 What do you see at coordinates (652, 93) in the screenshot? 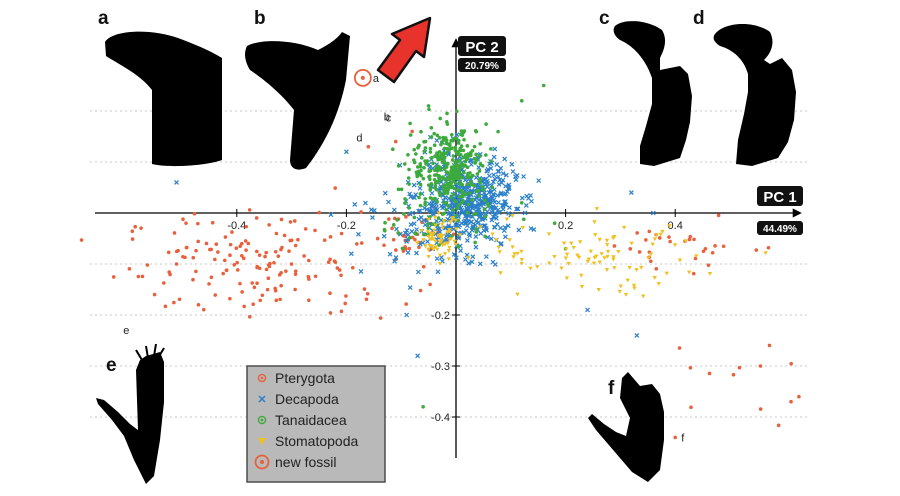
I see `silhouette-c-icon` at bounding box center [652, 93].